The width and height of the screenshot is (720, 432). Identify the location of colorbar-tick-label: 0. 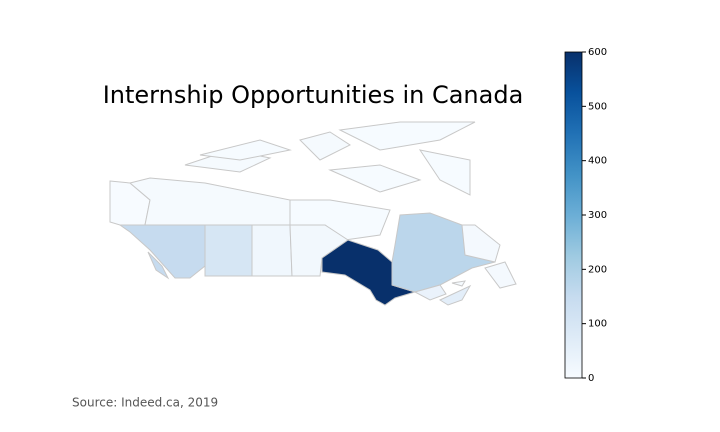
(591, 378).